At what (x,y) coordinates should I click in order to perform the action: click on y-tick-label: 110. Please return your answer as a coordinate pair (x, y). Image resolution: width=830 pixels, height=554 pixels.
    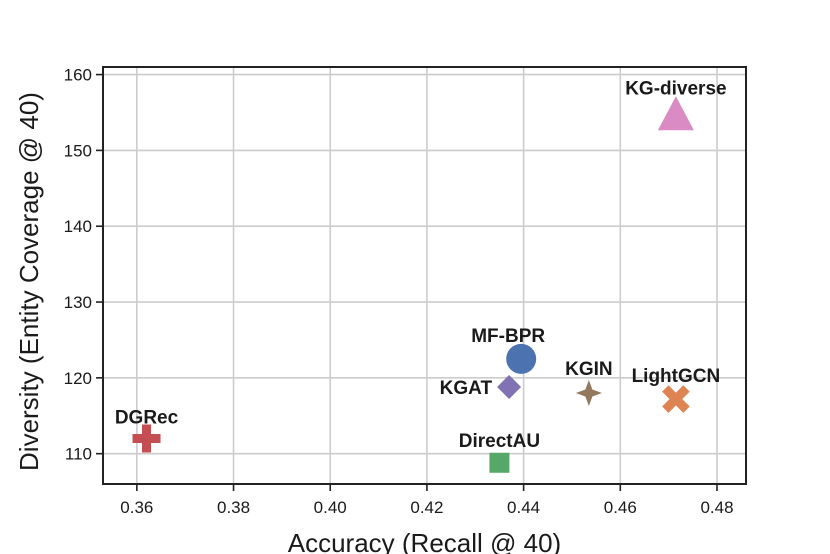
    Looking at the image, I should click on (78, 454).